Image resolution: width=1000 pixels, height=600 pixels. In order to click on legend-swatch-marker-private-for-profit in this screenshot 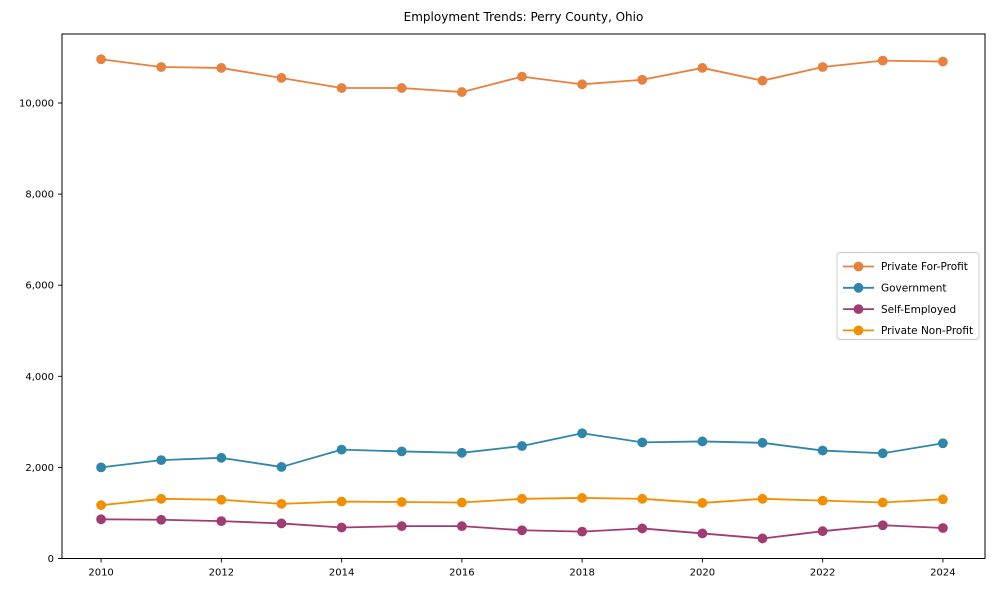, I will do `click(858, 266)`.